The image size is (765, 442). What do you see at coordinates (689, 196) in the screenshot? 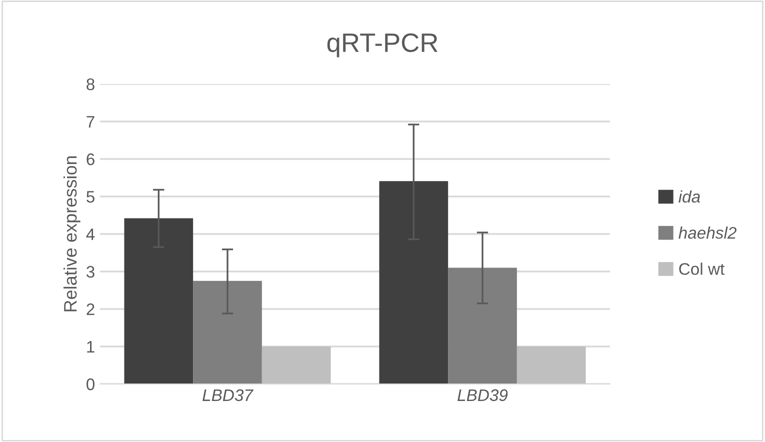
I see `legend-label: ida` at bounding box center [689, 196].